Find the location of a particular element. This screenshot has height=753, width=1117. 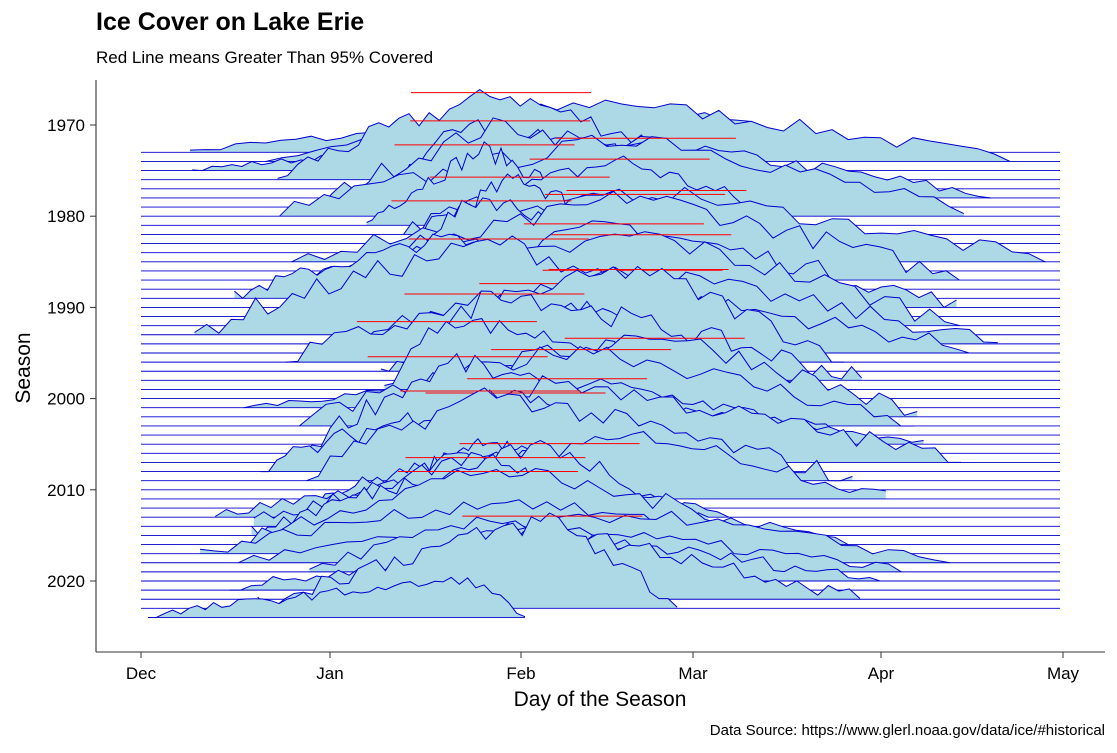

ridge-season-2024 is located at coordinates (337, 597).